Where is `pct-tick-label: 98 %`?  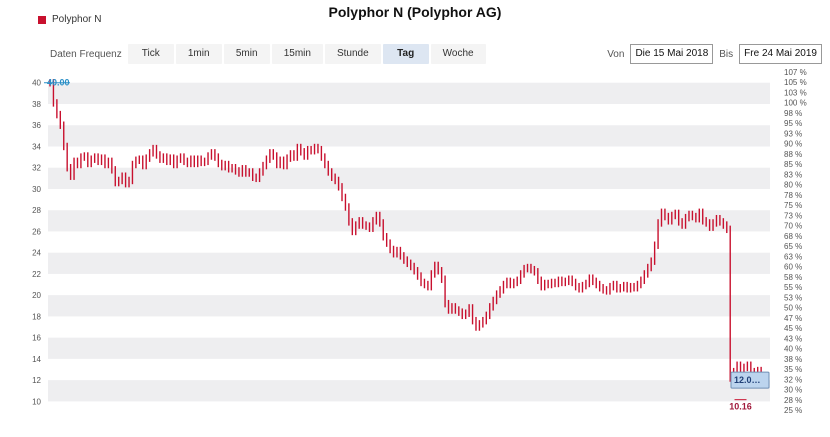
pct-tick-label: 98 % is located at coordinates (793, 113).